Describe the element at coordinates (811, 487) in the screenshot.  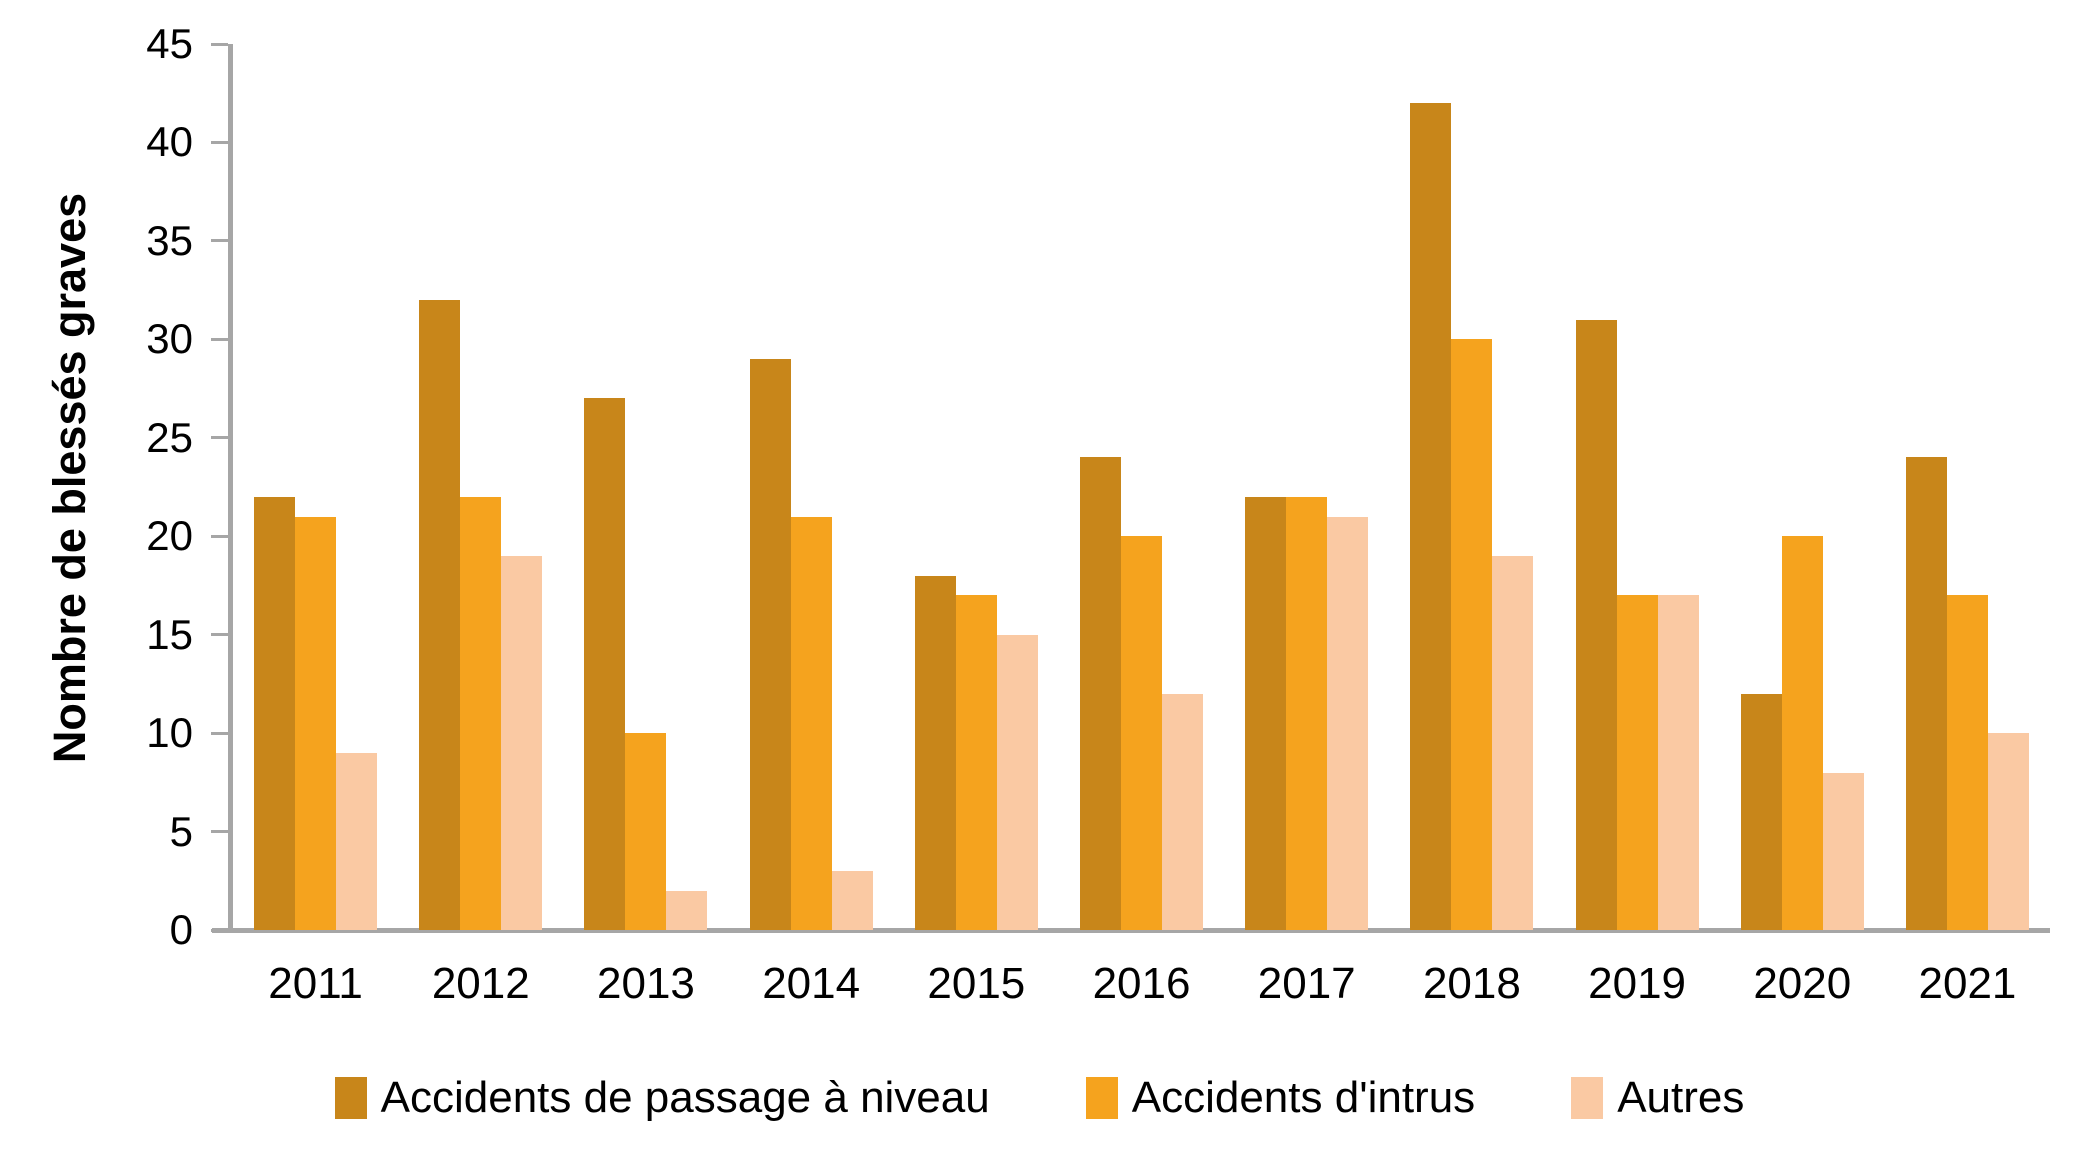
I see `bar-group-2014` at that location.